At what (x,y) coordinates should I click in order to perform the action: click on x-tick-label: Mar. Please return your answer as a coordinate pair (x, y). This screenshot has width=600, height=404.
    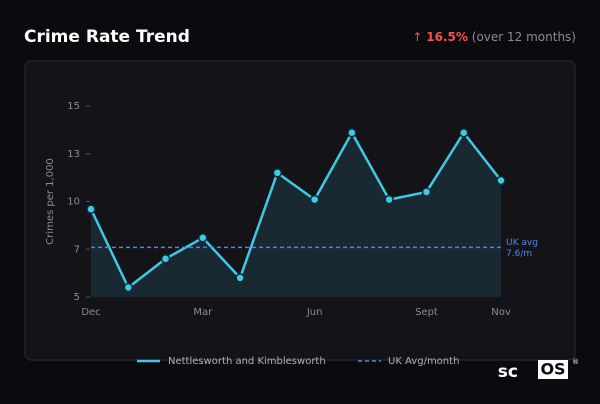
    Looking at the image, I should click on (203, 312).